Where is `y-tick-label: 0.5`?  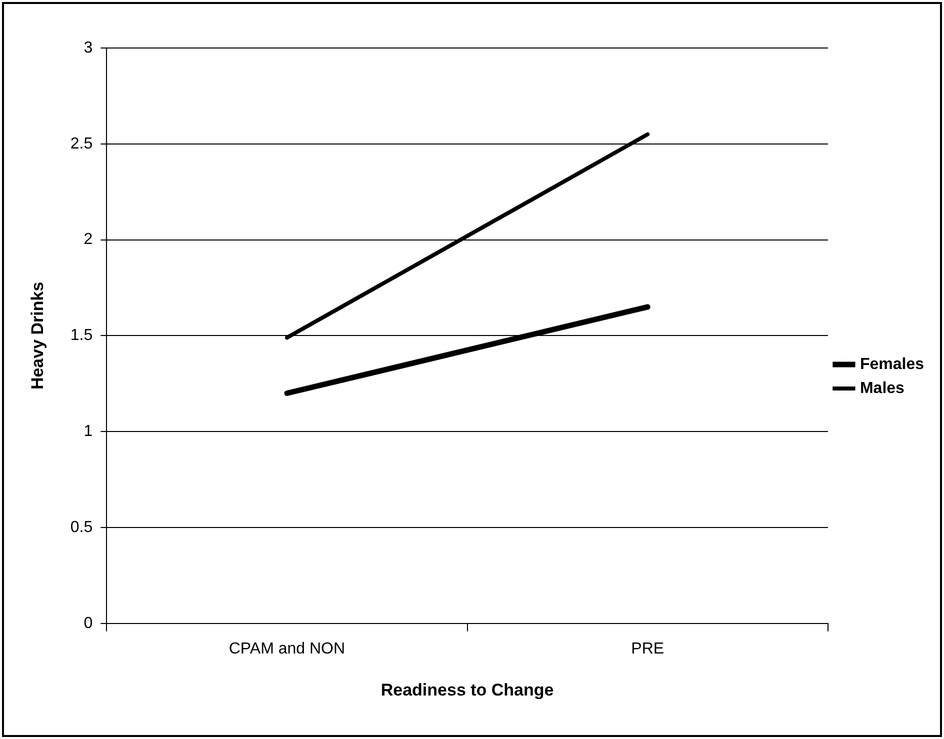
y-tick-label: 0.5 is located at coordinates (81, 527).